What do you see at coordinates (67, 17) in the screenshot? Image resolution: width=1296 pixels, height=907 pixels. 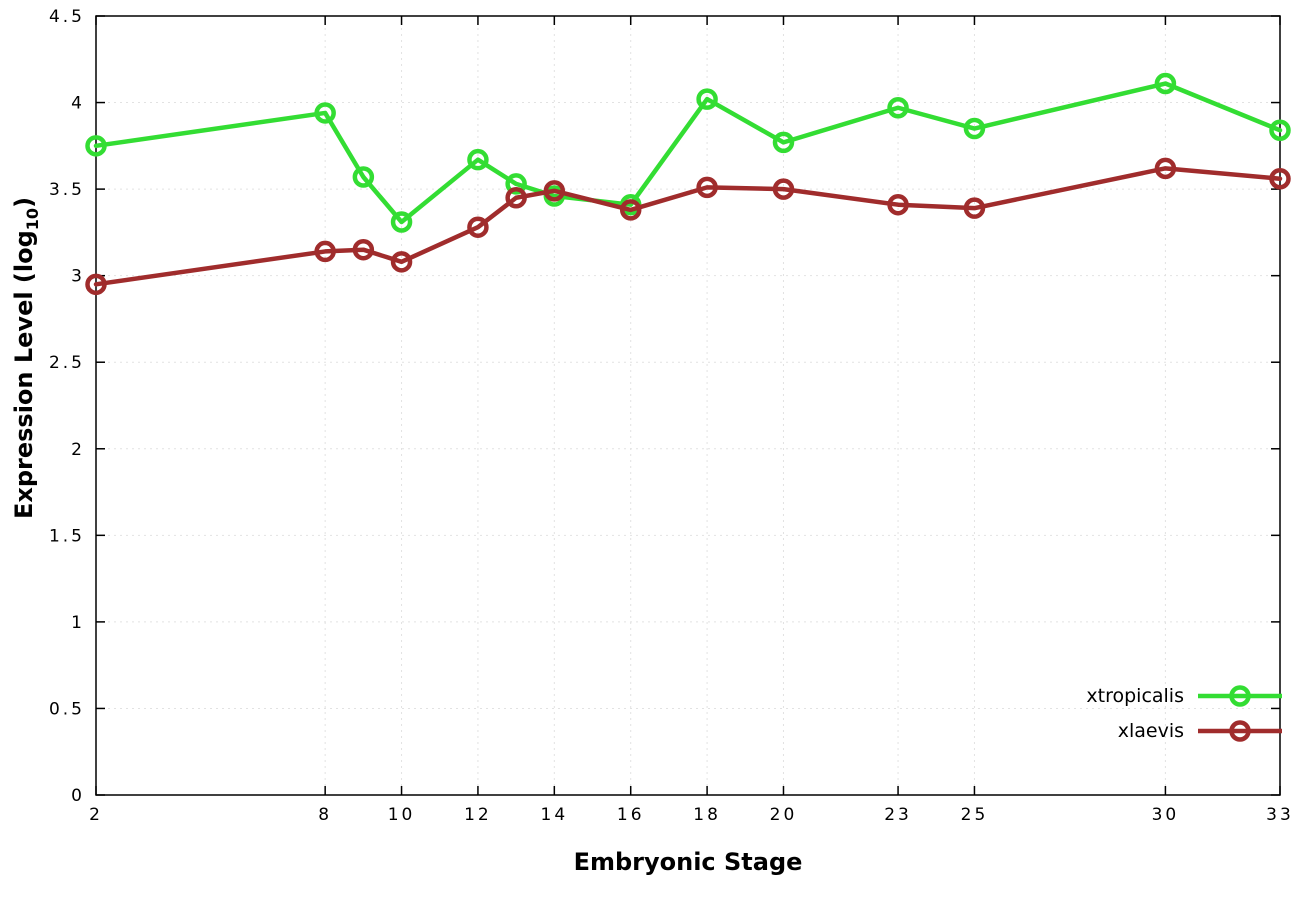 I see `y-tick-label: 4.5` at bounding box center [67, 17].